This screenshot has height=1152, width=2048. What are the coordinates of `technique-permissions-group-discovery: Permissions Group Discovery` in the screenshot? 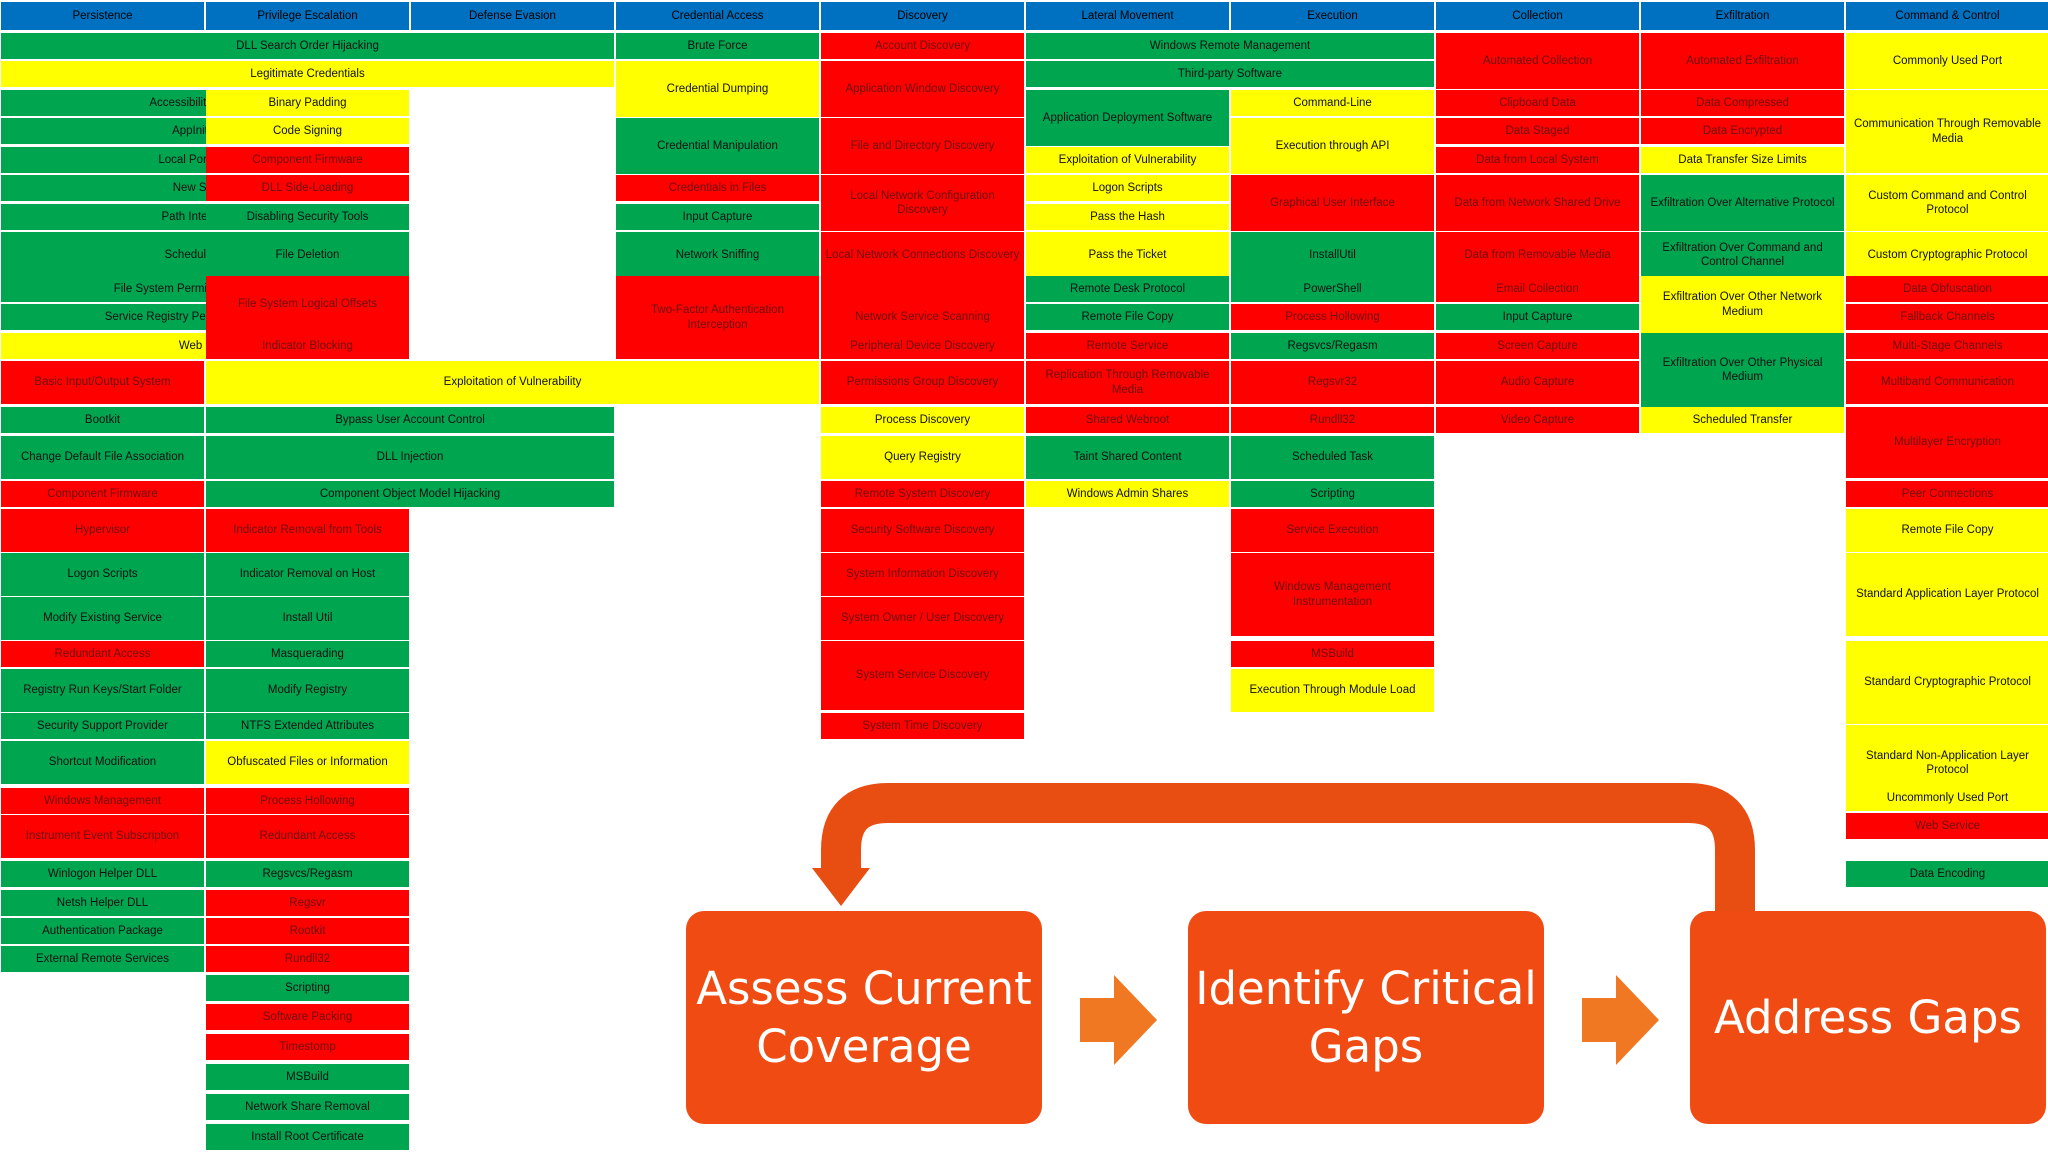 It's located at (922, 382).